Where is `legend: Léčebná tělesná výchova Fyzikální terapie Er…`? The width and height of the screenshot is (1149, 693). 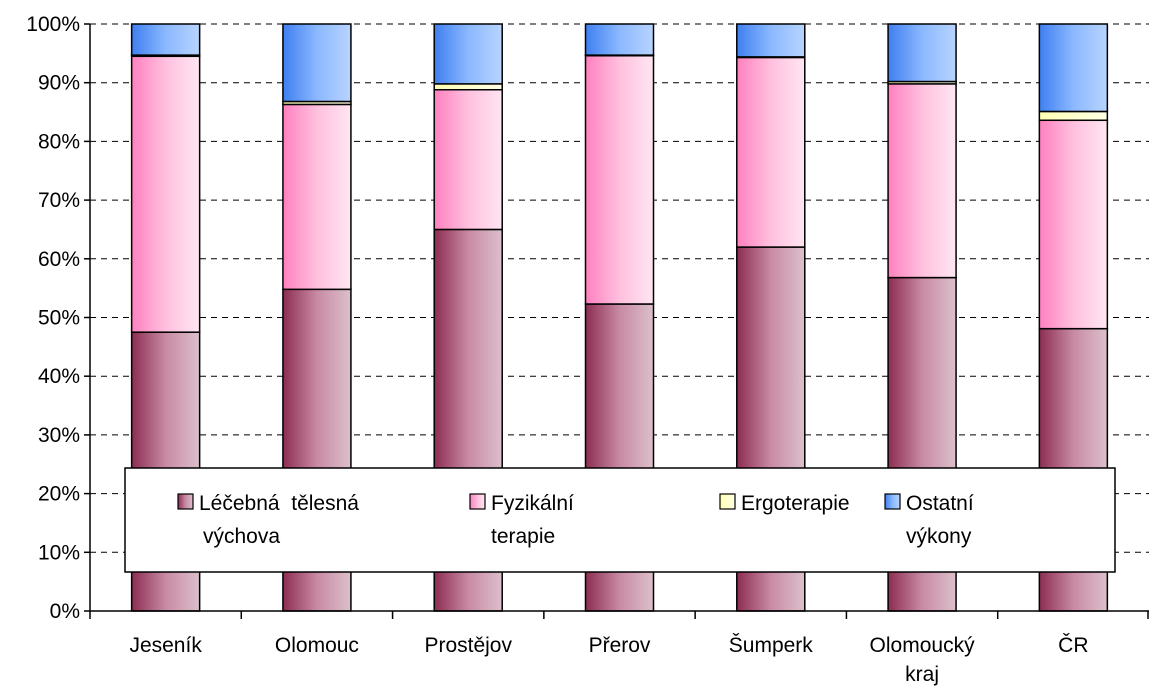
legend: Léčebná tělesná výchova Fyzikální terapie Er… is located at coordinates (620, 520).